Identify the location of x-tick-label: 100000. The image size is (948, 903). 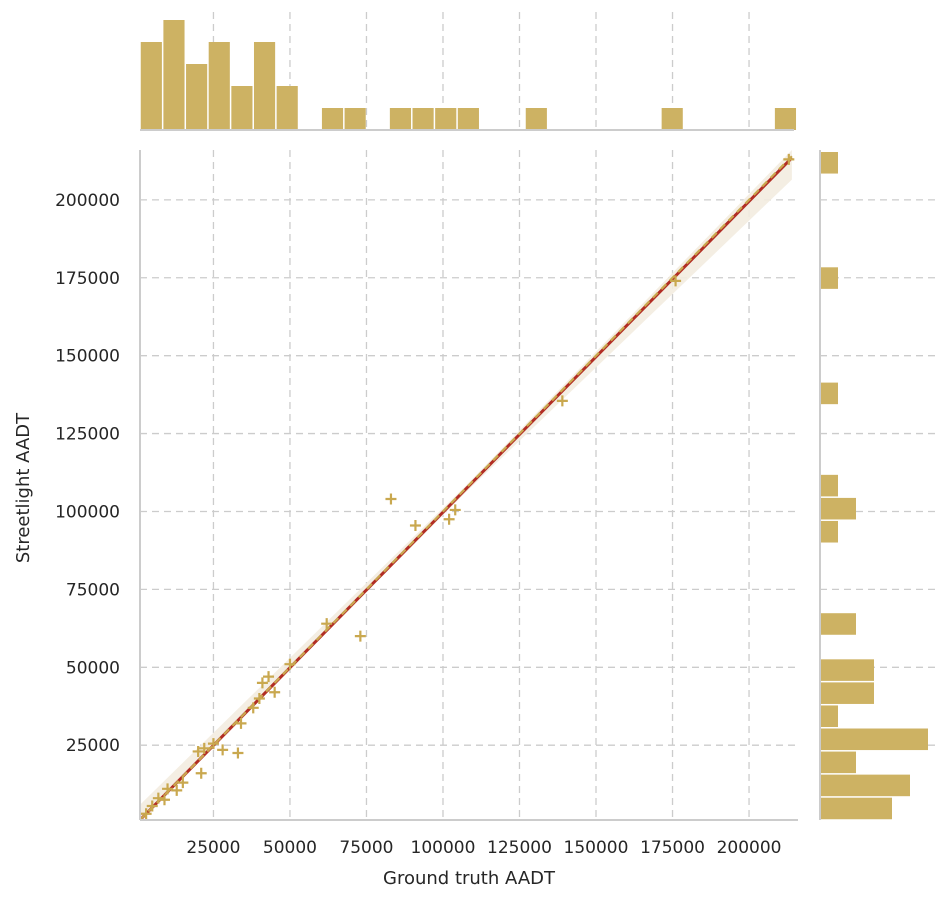
(443, 848).